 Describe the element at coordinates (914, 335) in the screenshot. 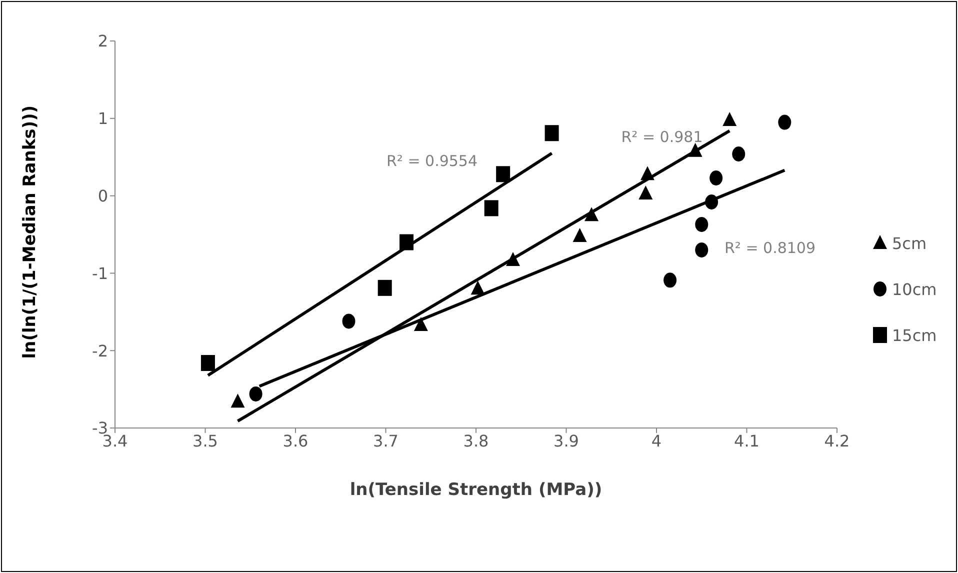

I see `legend-label: 15cm` at that location.